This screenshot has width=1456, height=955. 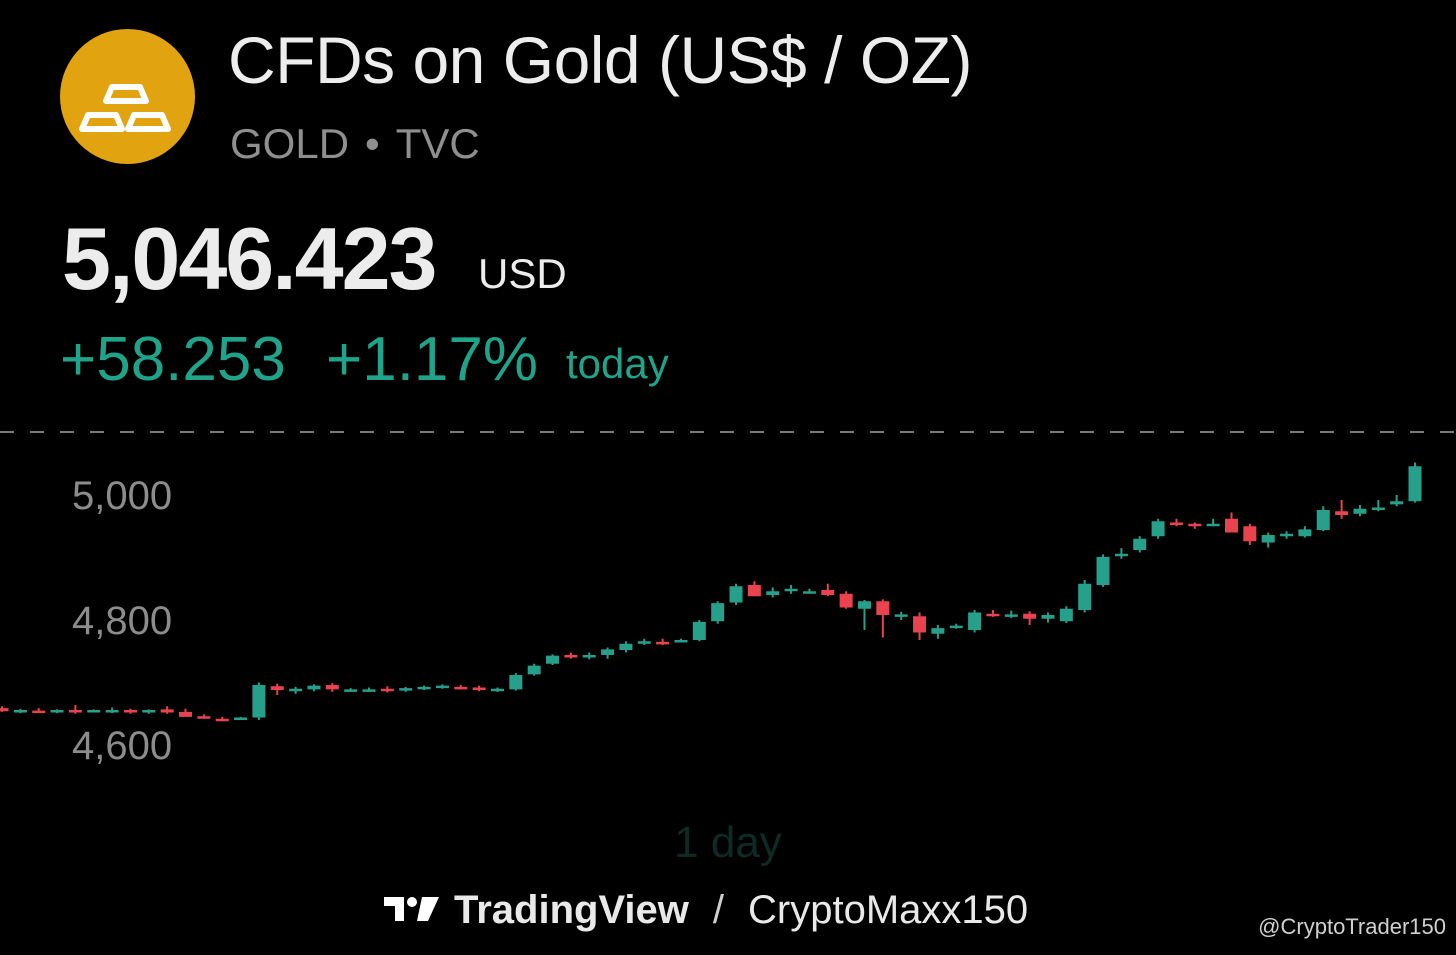 I want to click on change-period-label: today, so click(x=617, y=363).